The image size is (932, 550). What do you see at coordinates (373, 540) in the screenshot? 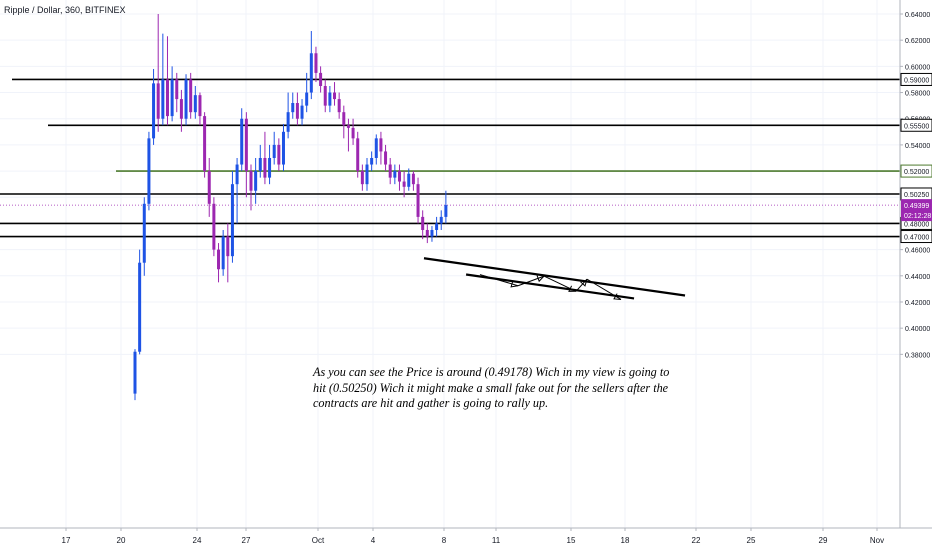
I see `time-tick-label: 4` at bounding box center [373, 540].